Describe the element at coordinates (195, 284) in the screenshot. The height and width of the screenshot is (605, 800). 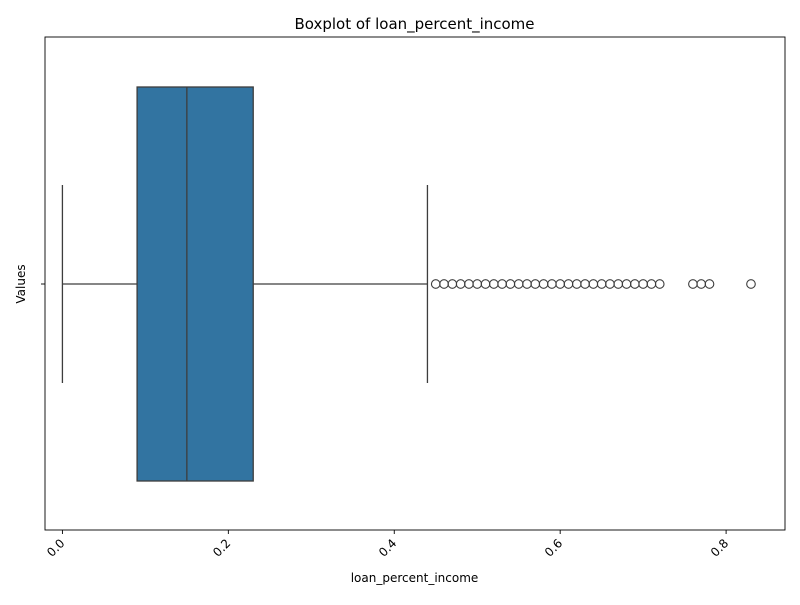
I see `iqr-box` at that location.